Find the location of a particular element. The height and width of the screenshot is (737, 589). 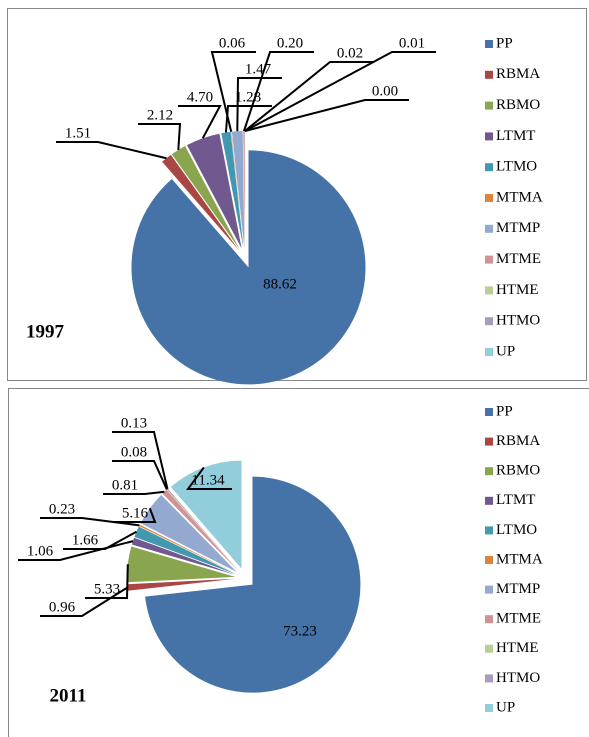

chart-title: 2011 is located at coordinates (68, 695).